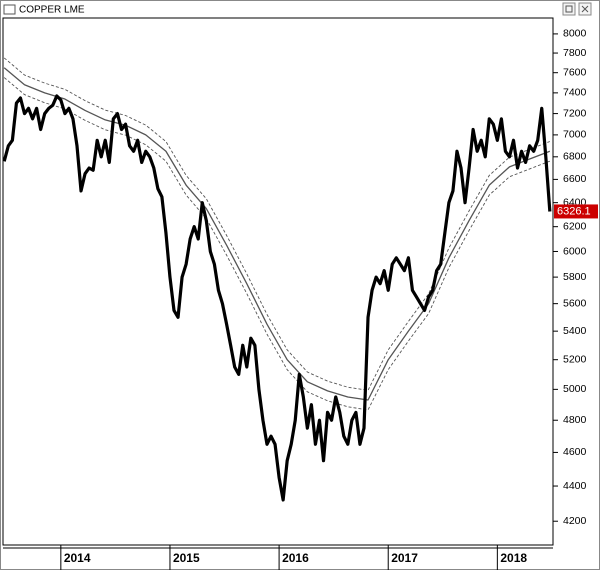 This screenshot has height=570, width=600. Describe the element at coordinates (575, 157) in the screenshot. I see `y-tick-label: 6800` at that location.